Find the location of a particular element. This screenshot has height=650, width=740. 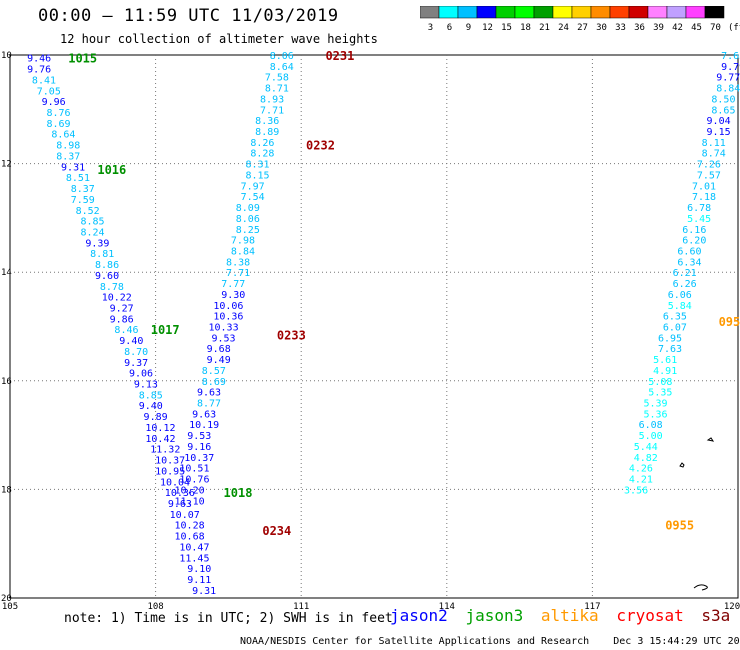

wave-height-value: 9.46 is located at coordinates (39, 59).